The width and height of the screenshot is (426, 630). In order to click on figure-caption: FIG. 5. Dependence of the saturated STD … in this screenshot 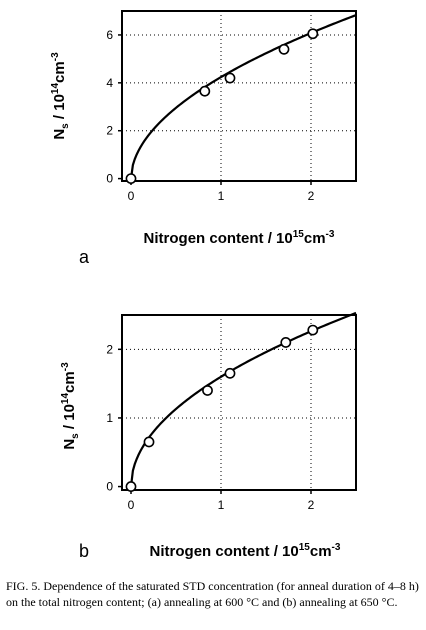, I will do `click(212, 594)`.